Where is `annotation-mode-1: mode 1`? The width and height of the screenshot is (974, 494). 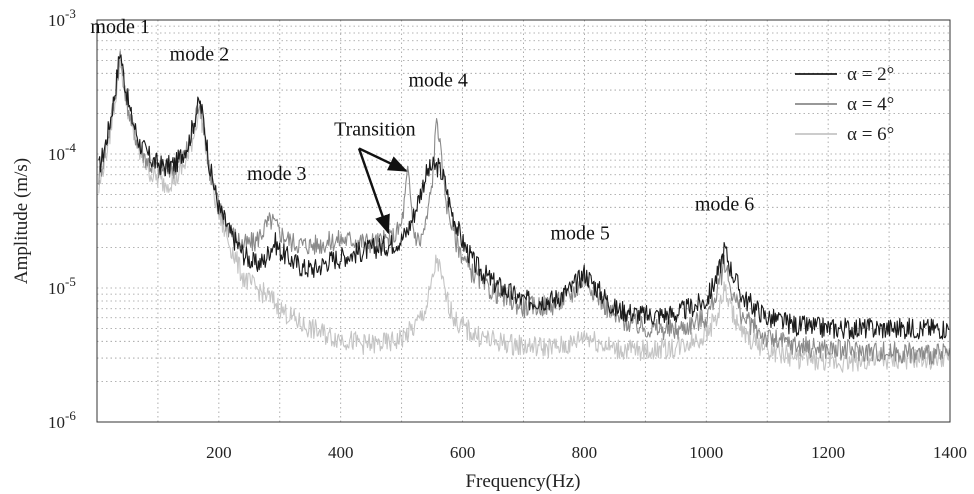 annotation-mode-1: mode 1 is located at coordinates (119, 27).